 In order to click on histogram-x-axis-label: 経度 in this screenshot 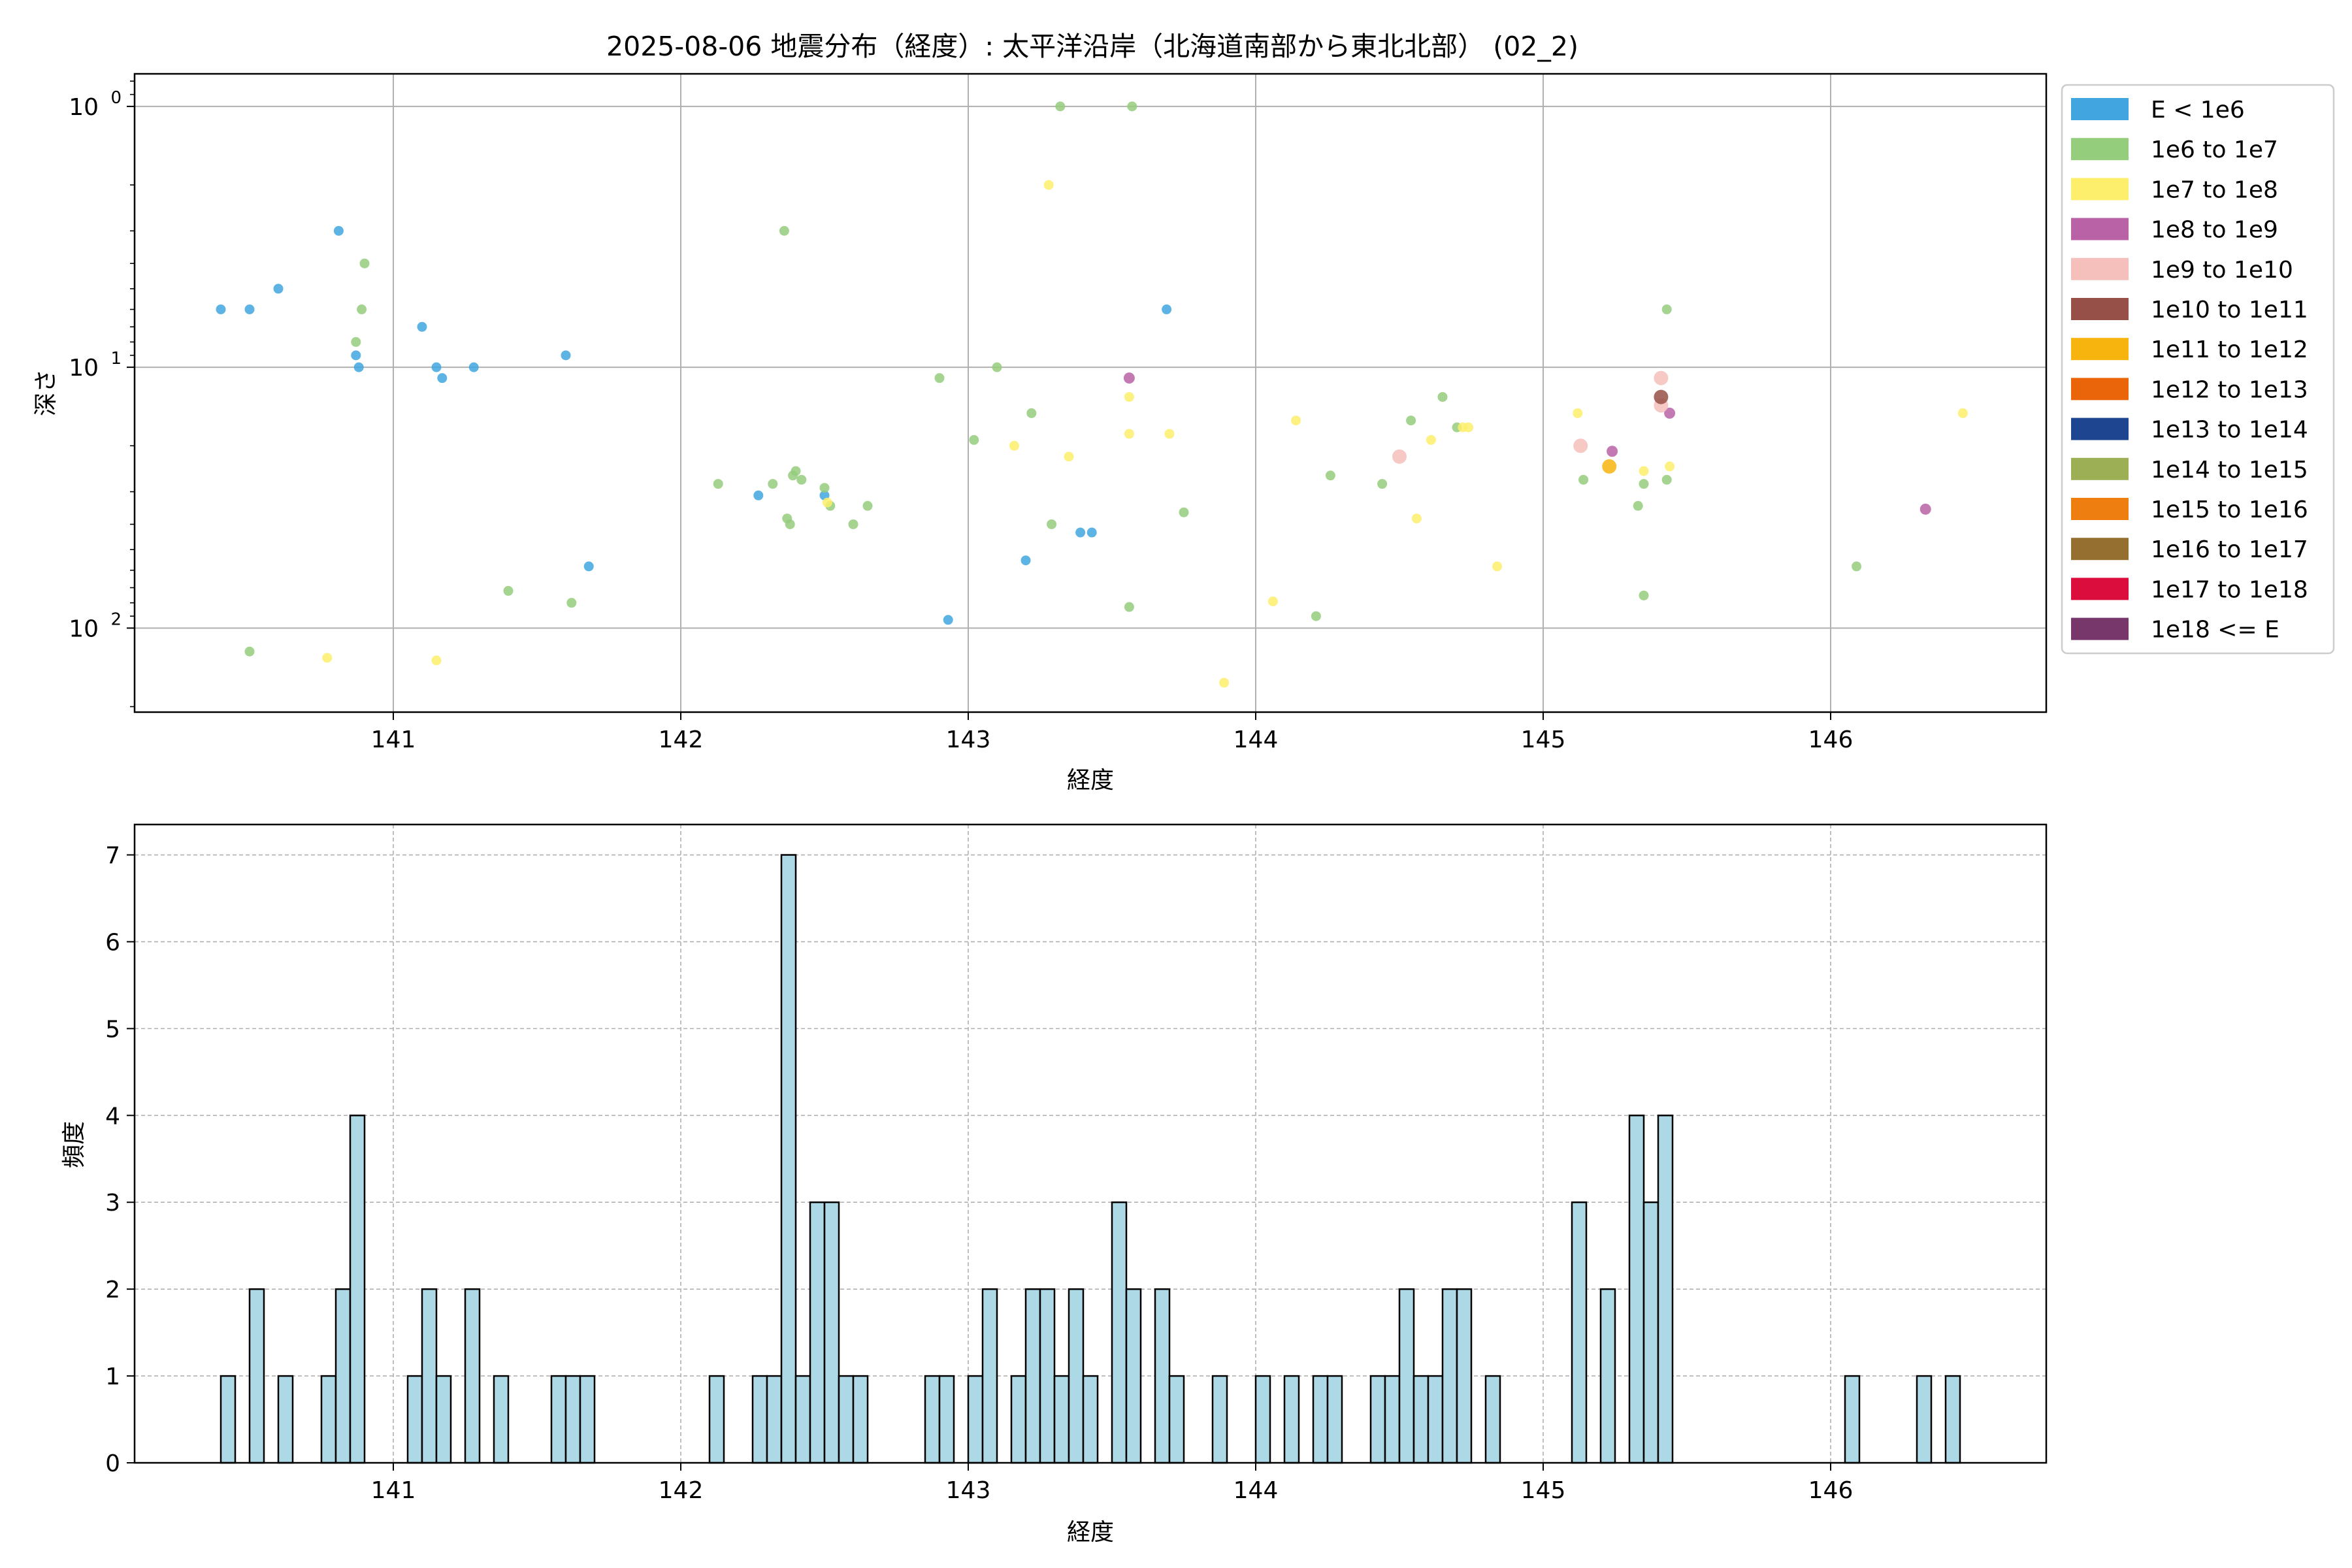, I will do `click(1090, 1532)`.